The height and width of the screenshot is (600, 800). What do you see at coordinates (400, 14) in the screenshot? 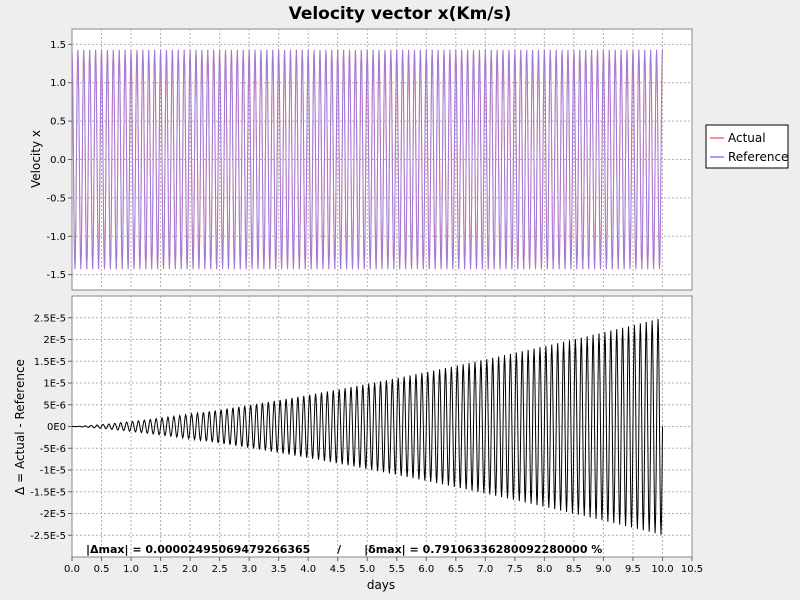
I see `chart-title: Velocity vector x(Km/s)` at bounding box center [400, 14].